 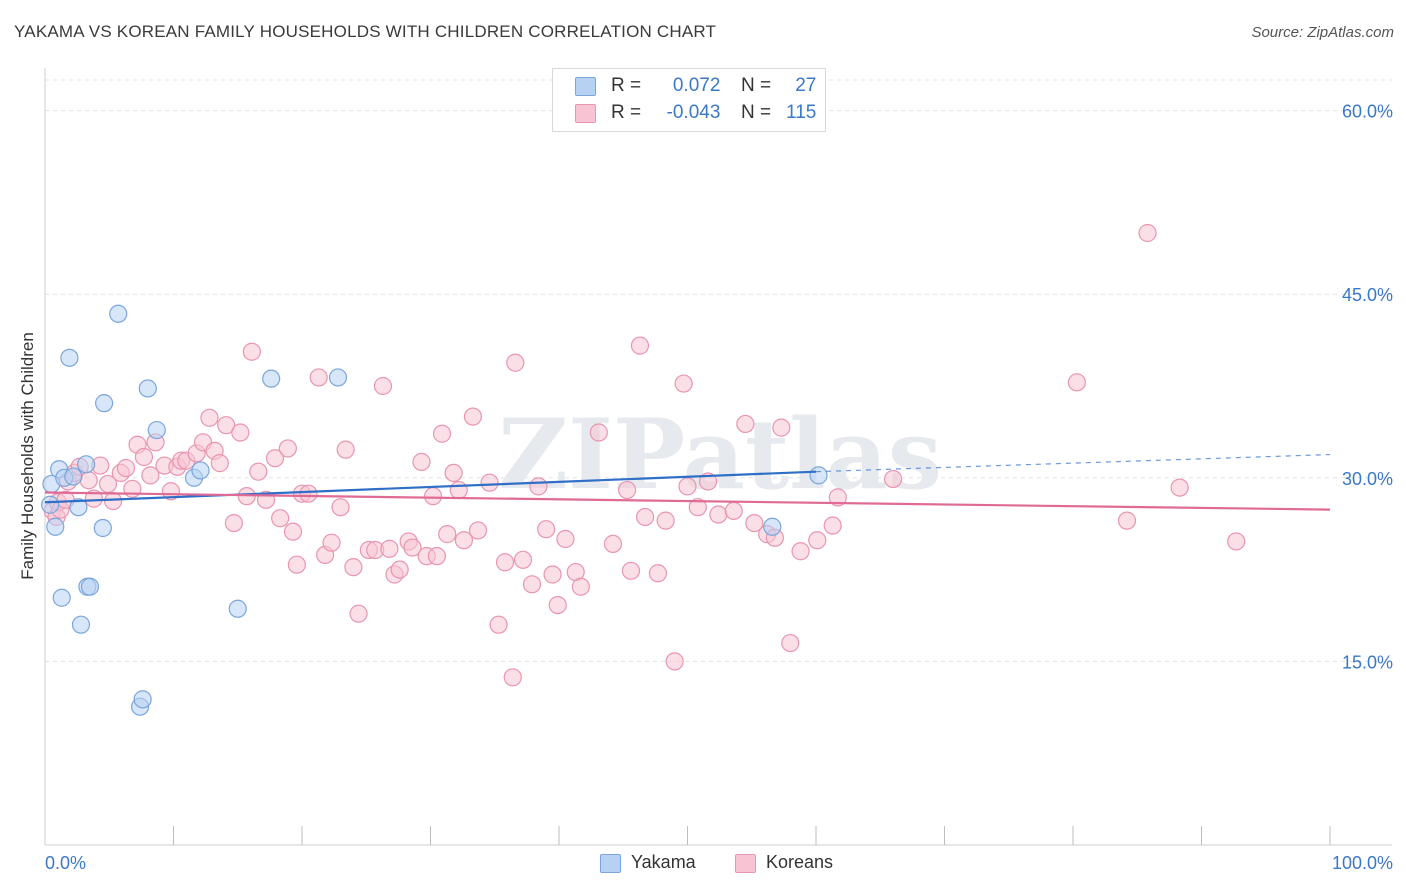 I want to click on trend-lines, so click(x=687, y=482).